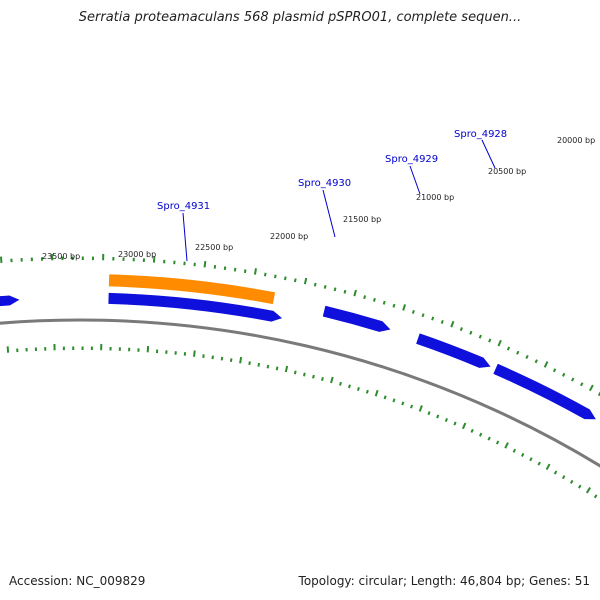 The height and width of the screenshot is (600, 600). I want to click on position-label: 22500 bp, so click(214, 247).